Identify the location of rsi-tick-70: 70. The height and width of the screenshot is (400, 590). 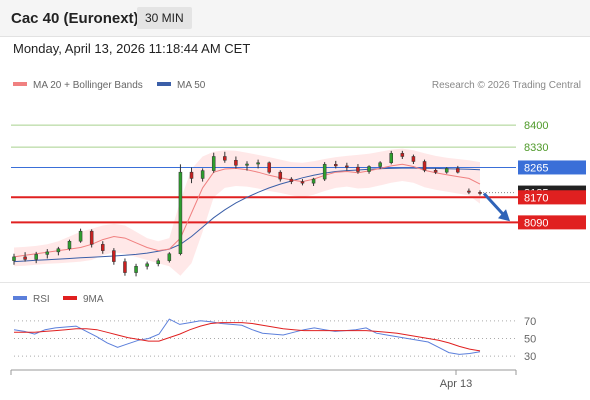
(530, 322).